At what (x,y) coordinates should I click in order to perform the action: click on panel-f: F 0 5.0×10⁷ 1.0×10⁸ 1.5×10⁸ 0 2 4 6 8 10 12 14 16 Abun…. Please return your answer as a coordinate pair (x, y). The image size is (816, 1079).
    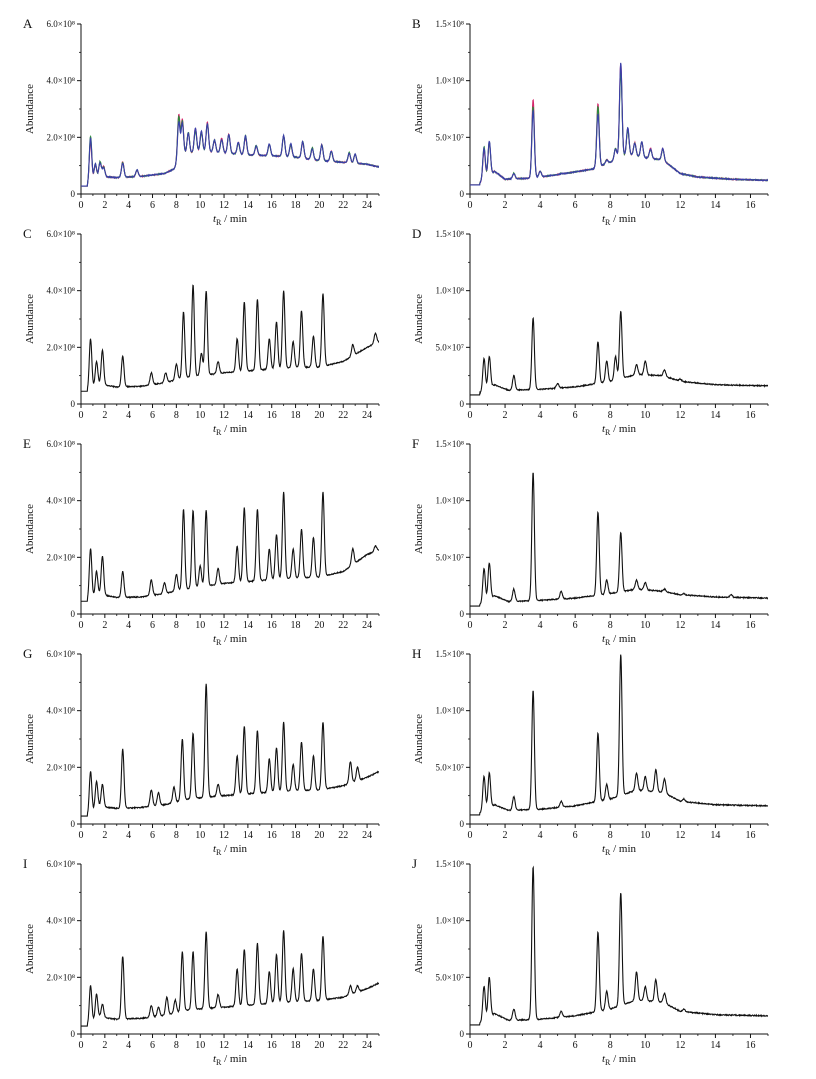
    Looking at the image, I should click on (590, 541).